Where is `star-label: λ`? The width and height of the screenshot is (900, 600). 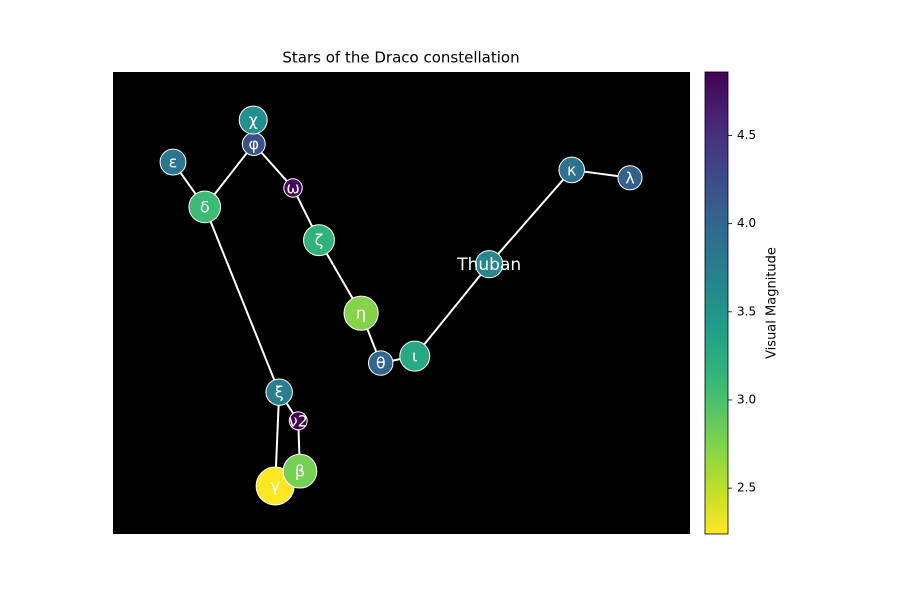
star-label: λ is located at coordinates (629, 177).